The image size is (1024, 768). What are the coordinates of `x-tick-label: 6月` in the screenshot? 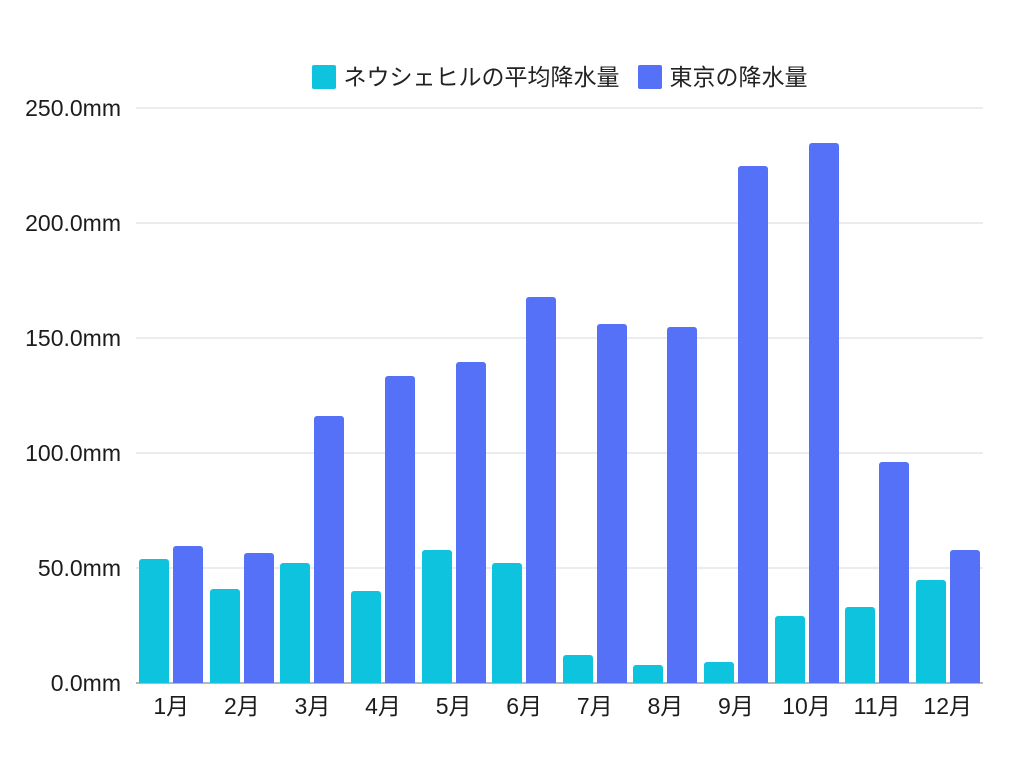 It's located at (524, 706).